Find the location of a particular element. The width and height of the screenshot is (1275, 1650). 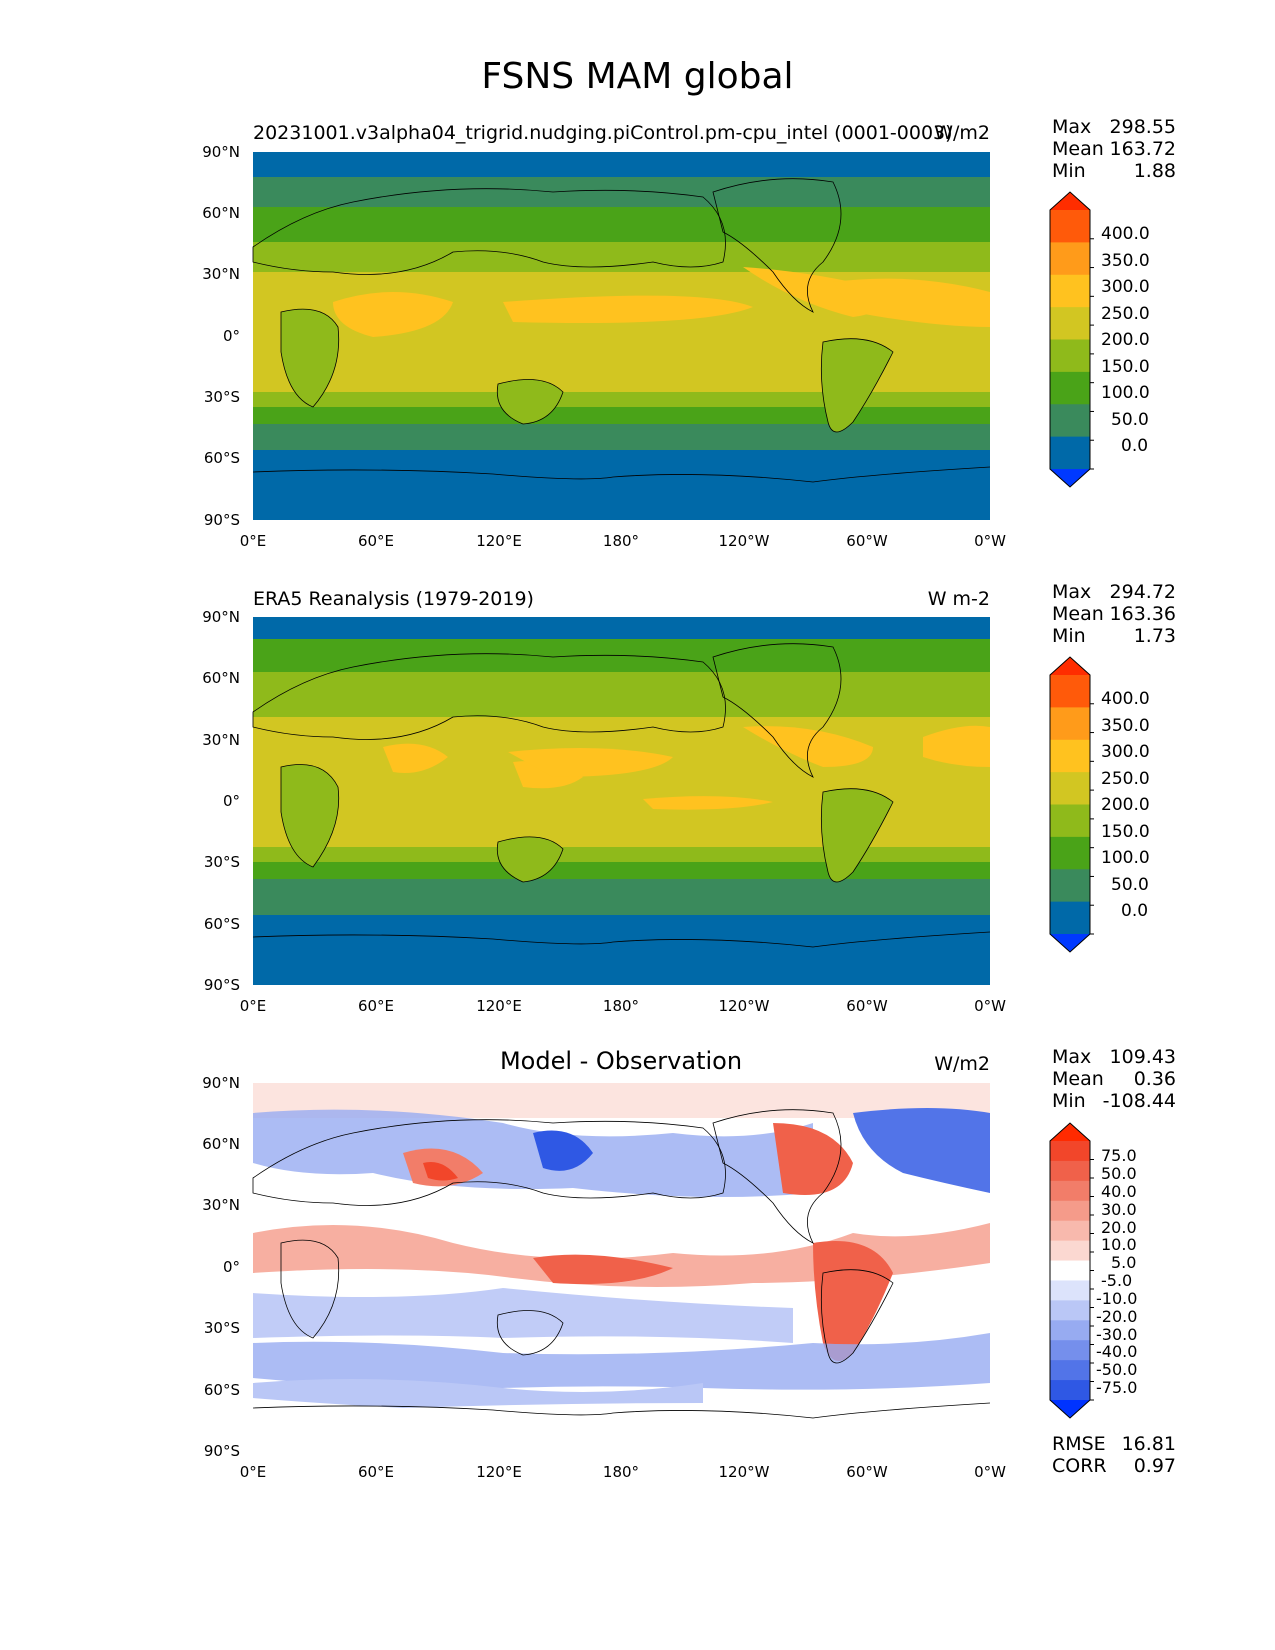

diff-min-value: -108.44 is located at coordinates (1139, 1101).